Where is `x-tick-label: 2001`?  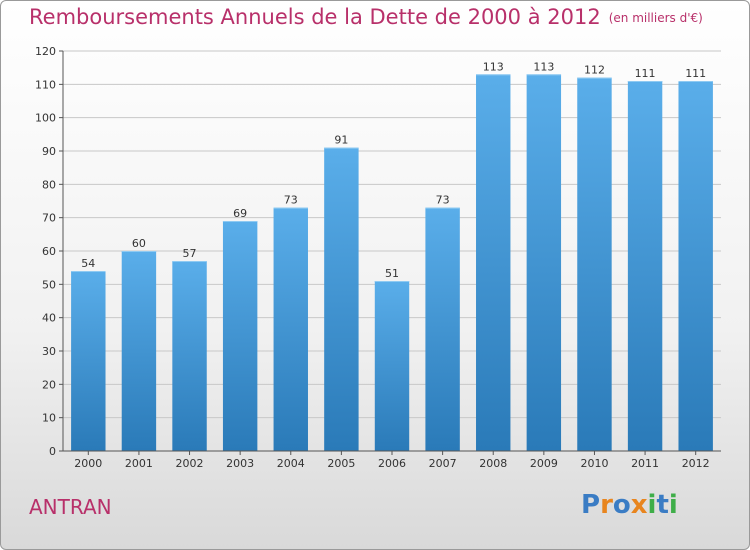
x-tick-label: 2001 is located at coordinates (139, 463).